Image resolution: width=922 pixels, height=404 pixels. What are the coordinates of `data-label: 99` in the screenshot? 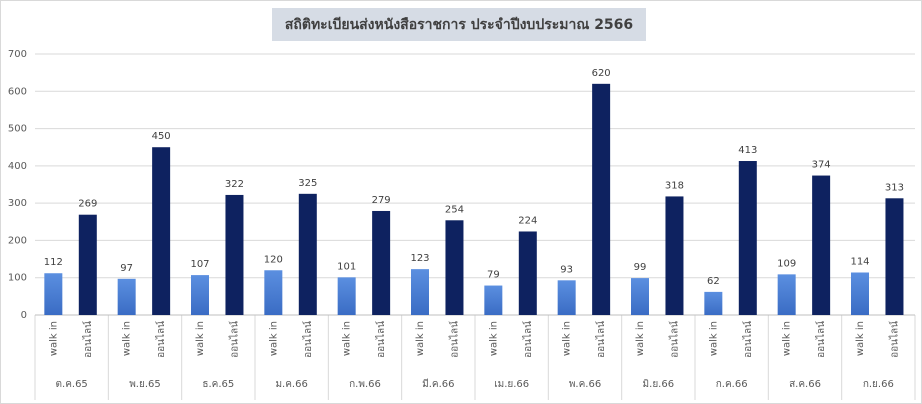 It's located at (640, 267).